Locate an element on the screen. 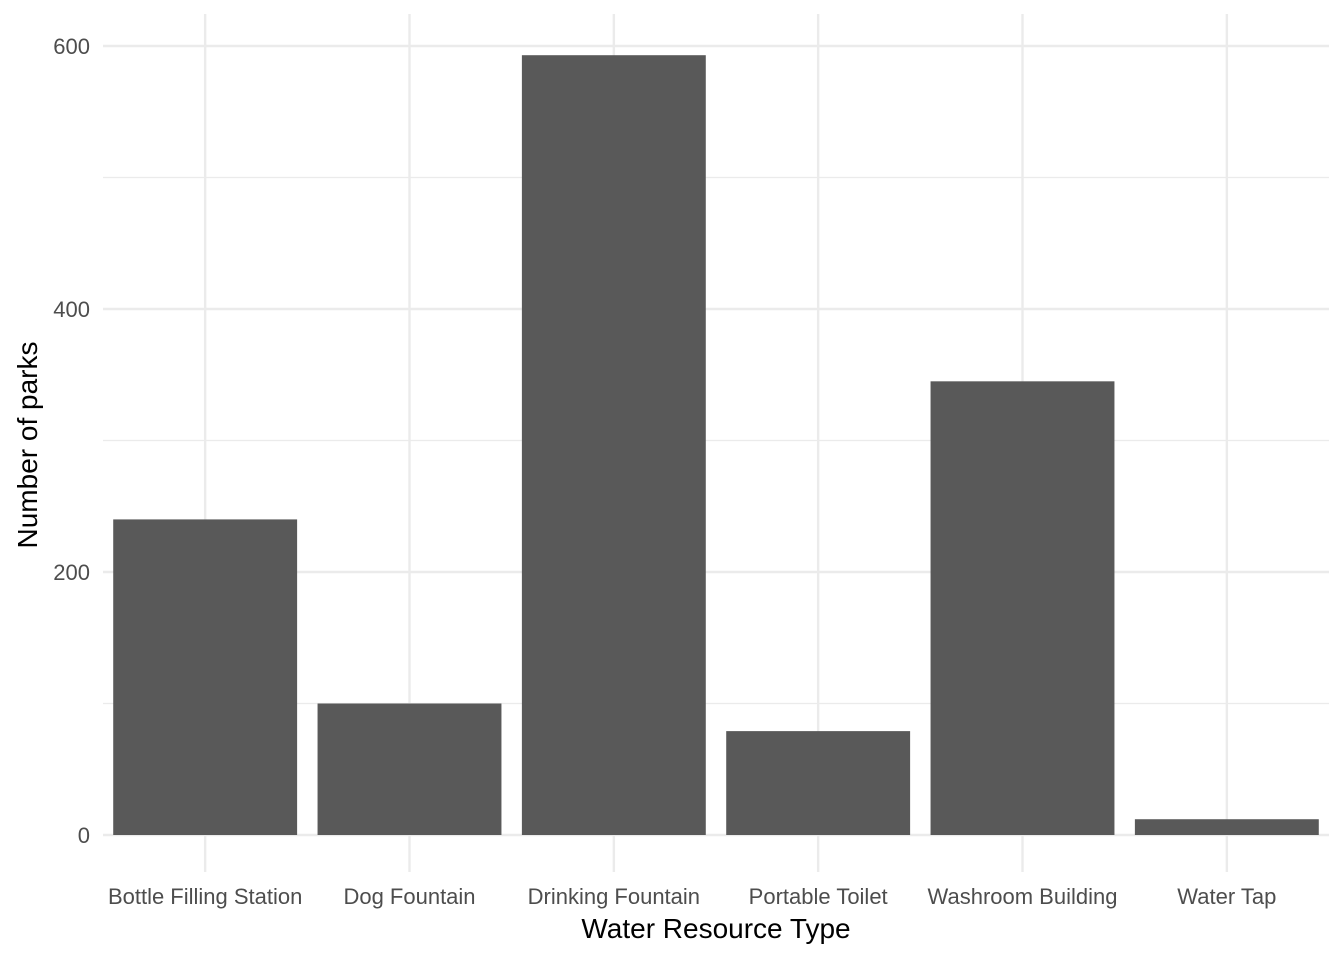 Image resolution: width=1344 pixels, height=965 pixels. y-axis-ticks: 0 200 400 600 is located at coordinates (71, 441).